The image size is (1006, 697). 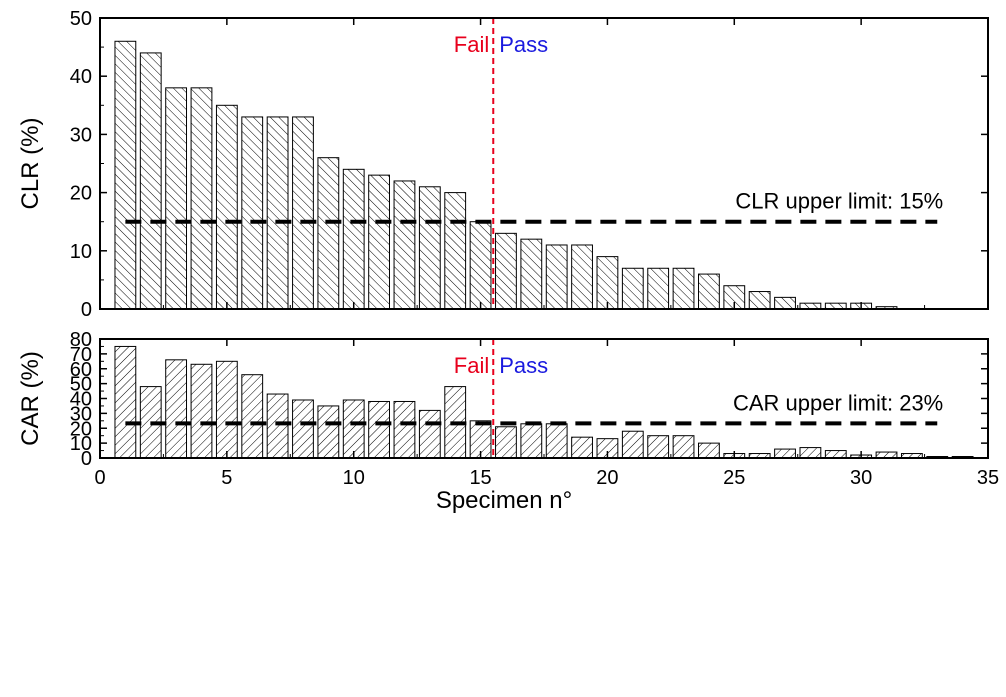 What do you see at coordinates (30, 398) in the screenshot?
I see `car-yaxis-label: CAR (%)` at bounding box center [30, 398].